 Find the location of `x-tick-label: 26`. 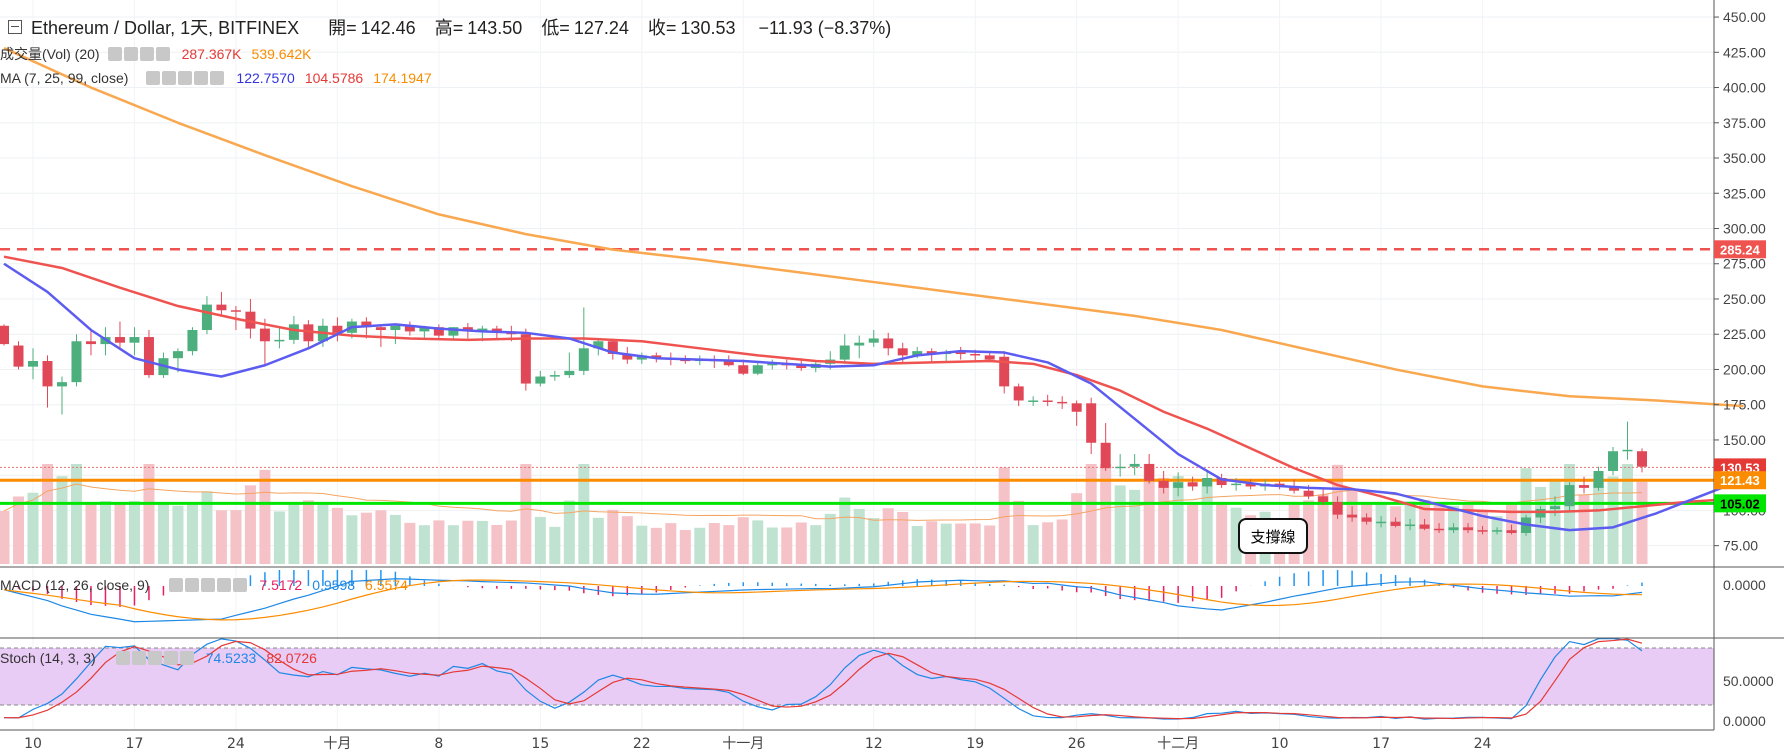

x-tick-label: 26 is located at coordinates (1077, 744).